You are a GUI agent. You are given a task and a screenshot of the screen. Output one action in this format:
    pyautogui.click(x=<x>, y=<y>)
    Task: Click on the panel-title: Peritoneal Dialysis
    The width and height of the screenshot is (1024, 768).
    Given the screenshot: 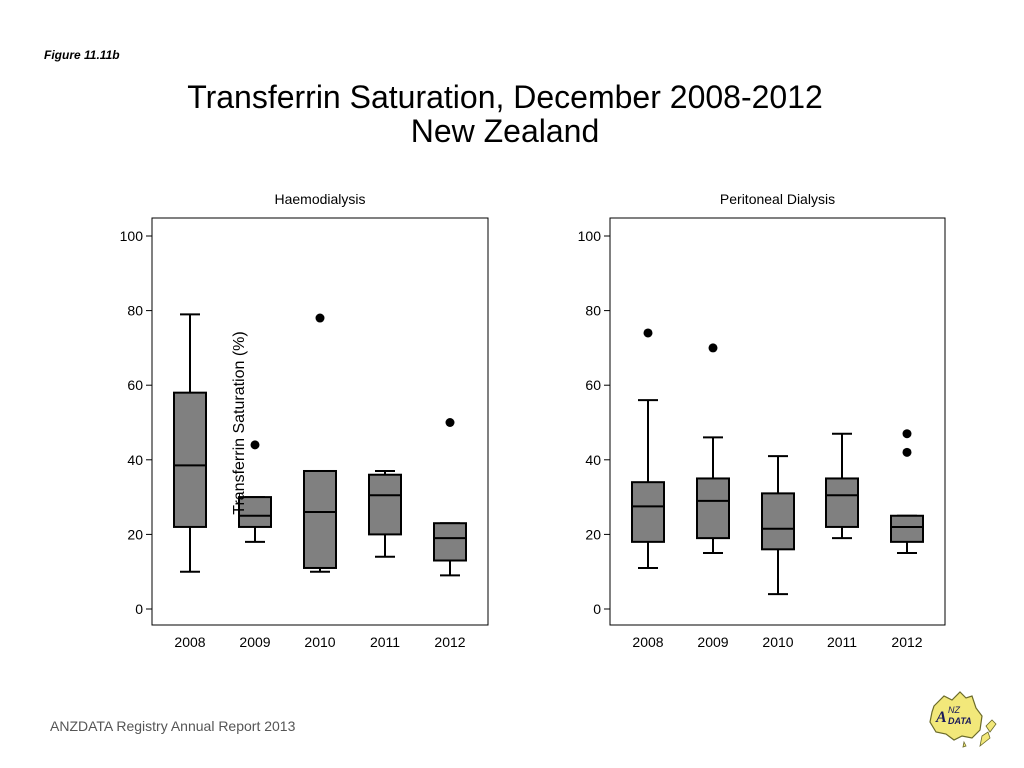 What is the action you would take?
    pyautogui.click(x=777, y=199)
    